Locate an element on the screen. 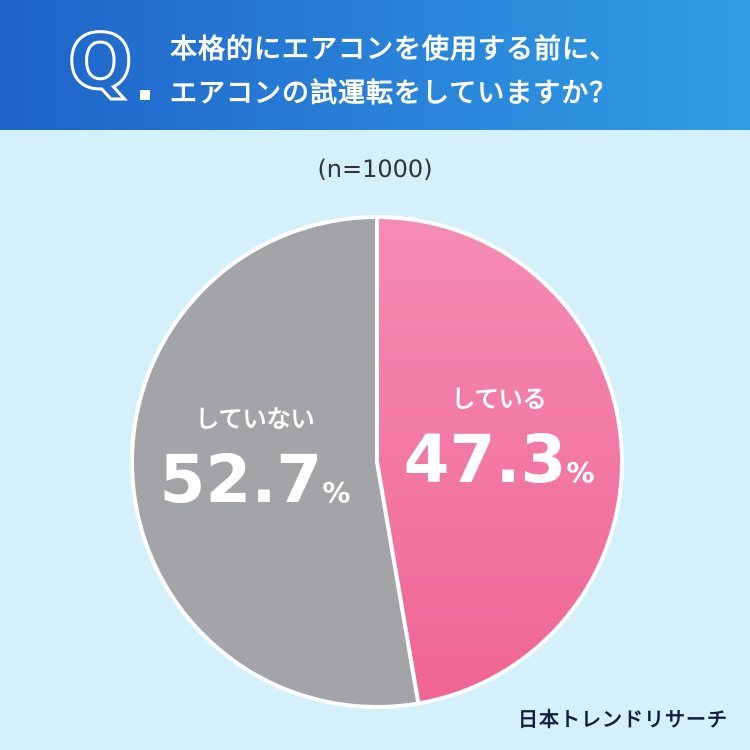 The width and height of the screenshot is (750, 750). slice-label-not-doing-text: していない is located at coordinates (255, 419).